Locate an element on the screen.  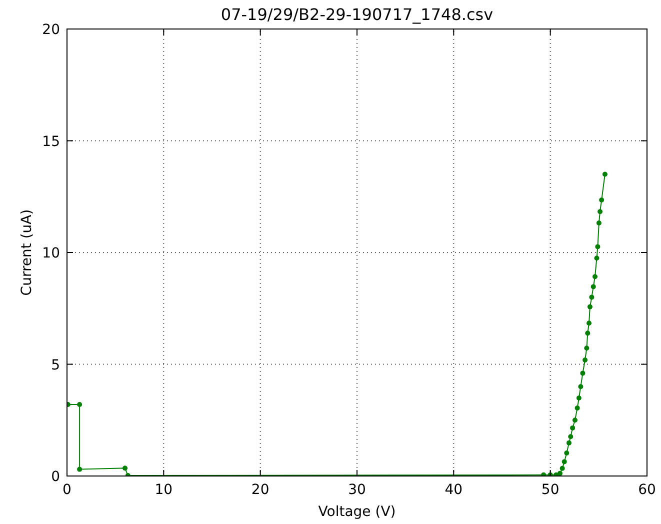
y-tick-label: 20 is located at coordinates (51, 30).